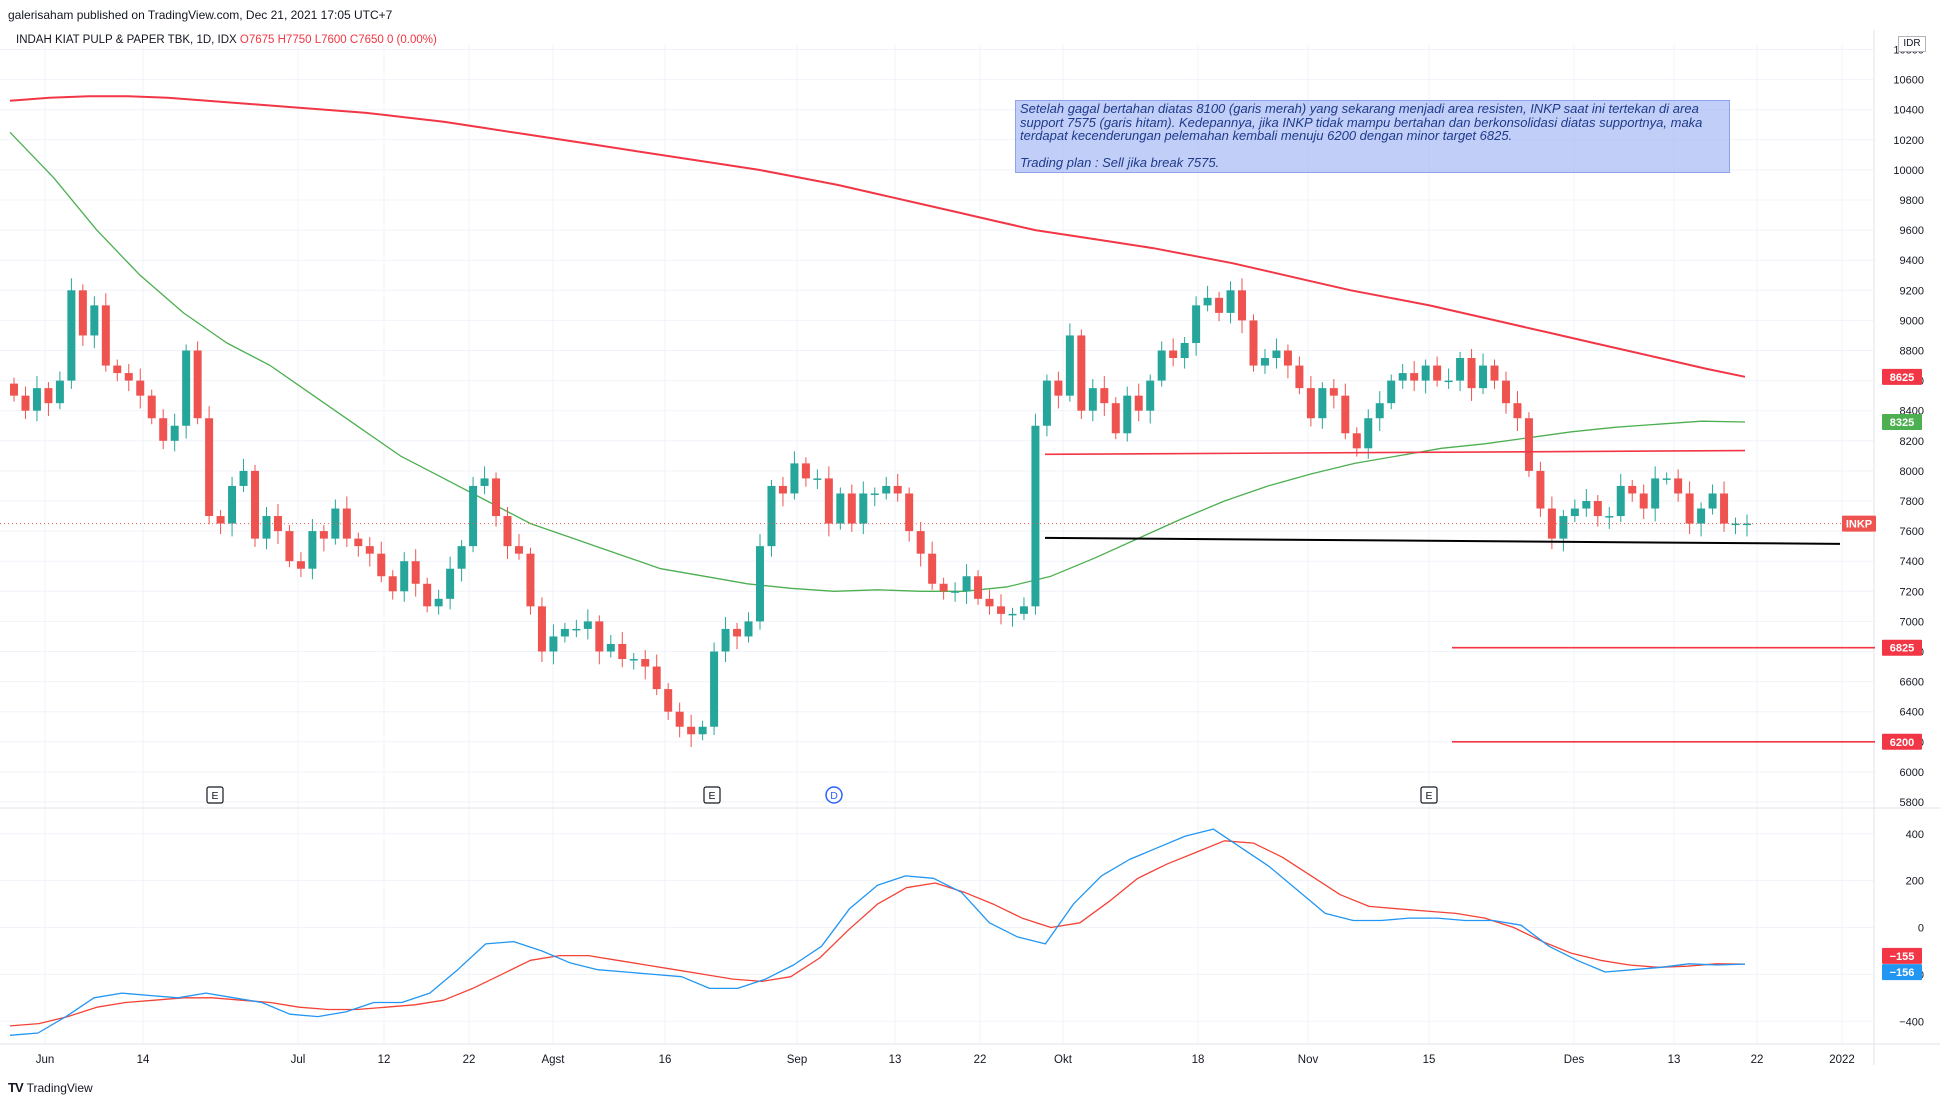  Describe the element at coordinates (1429, 1060) in the screenshot. I see `time-tick-label: 15` at that location.